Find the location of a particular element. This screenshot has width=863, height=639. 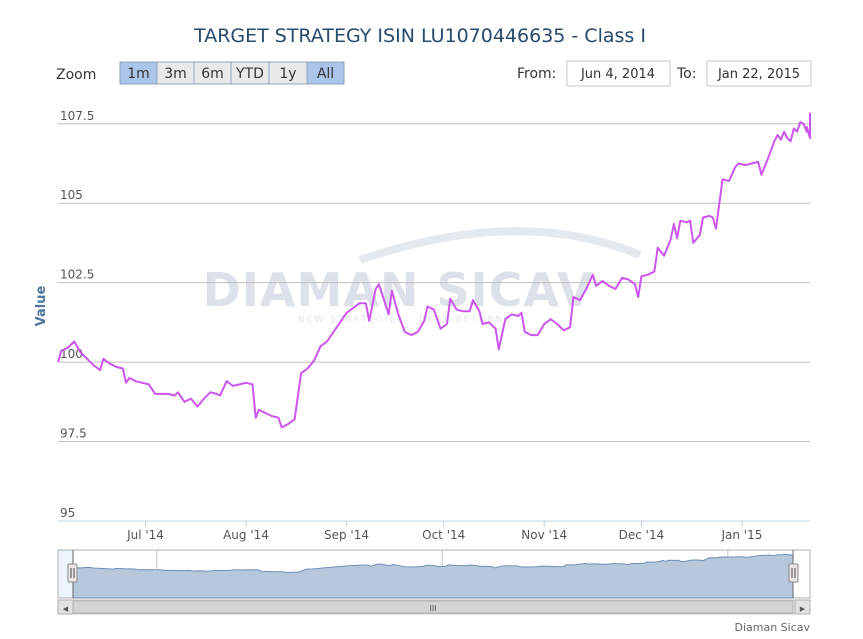

range-button-label: YTD is located at coordinates (249, 74).